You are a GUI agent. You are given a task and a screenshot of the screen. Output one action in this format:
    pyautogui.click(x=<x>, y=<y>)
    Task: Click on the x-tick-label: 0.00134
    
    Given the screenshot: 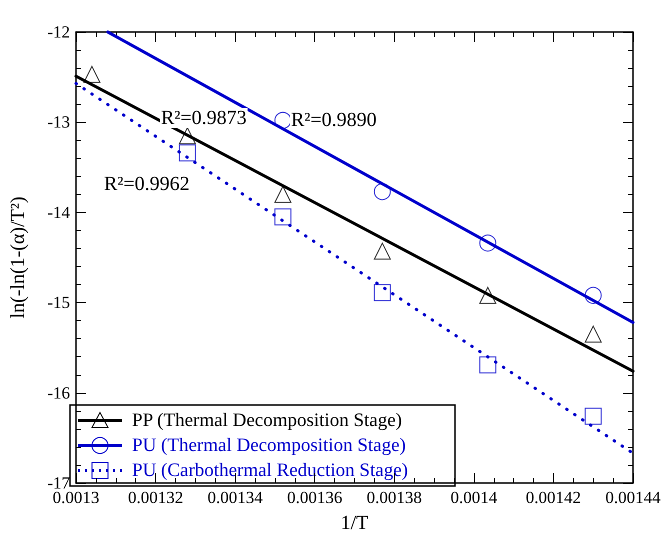 What is the action you would take?
    pyautogui.click(x=236, y=497)
    